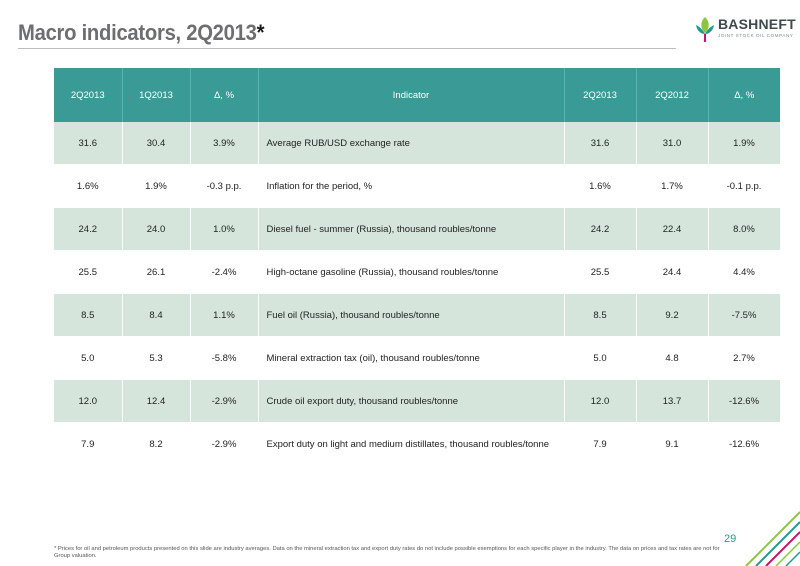 This screenshot has width=800, height=566. Describe the element at coordinates (224, 315) in the screenshot. I see `table-cell: 1.1%` at that location.